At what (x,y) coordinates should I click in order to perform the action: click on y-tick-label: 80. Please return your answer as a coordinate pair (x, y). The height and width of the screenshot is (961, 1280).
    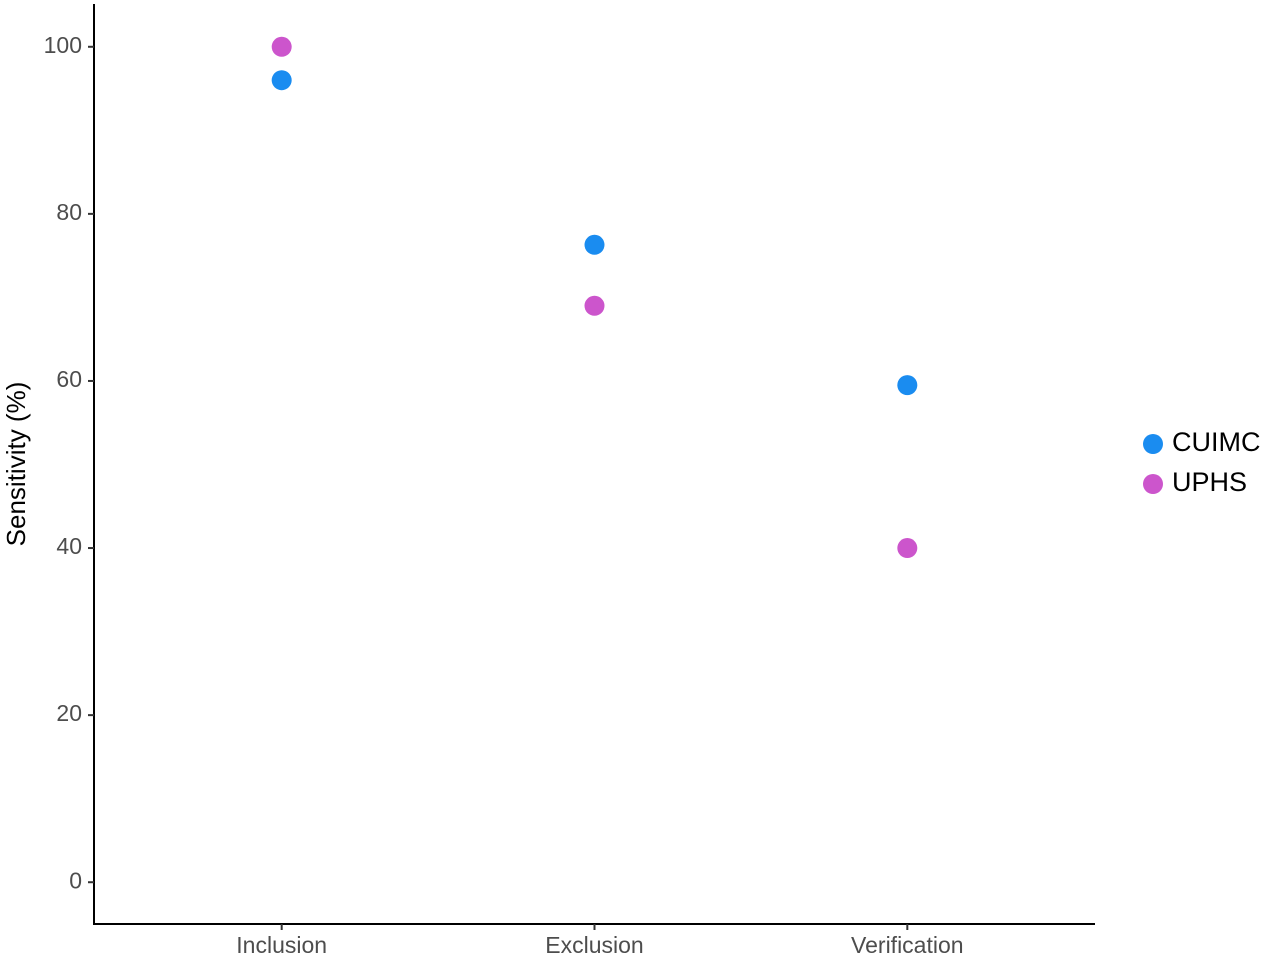
    Looking at the image, I should click on (69, 212).